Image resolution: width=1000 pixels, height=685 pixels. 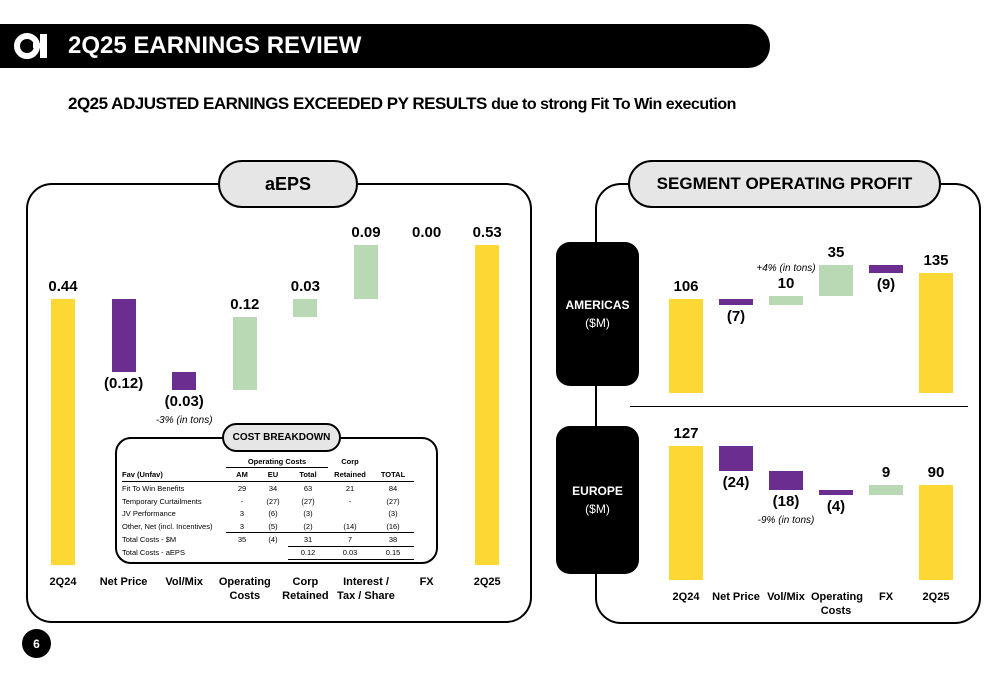 What do you see at coordinates (308, 474) in the screenshot?
I see `column-header: Total` at bounding box center [308, 474].